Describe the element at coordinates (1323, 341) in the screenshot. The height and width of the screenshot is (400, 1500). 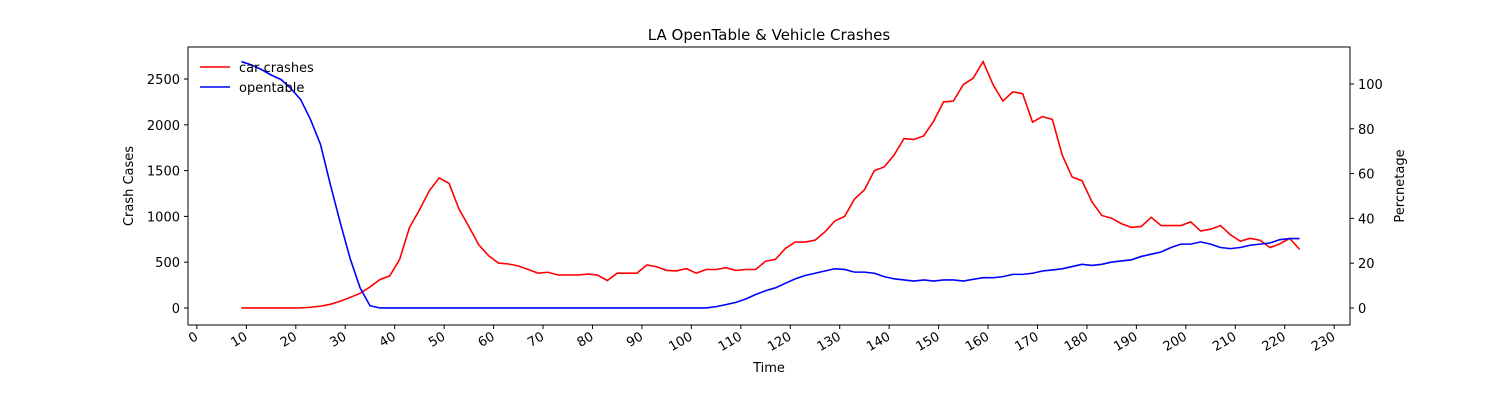
I see `x-tick-label: 230` at that location.